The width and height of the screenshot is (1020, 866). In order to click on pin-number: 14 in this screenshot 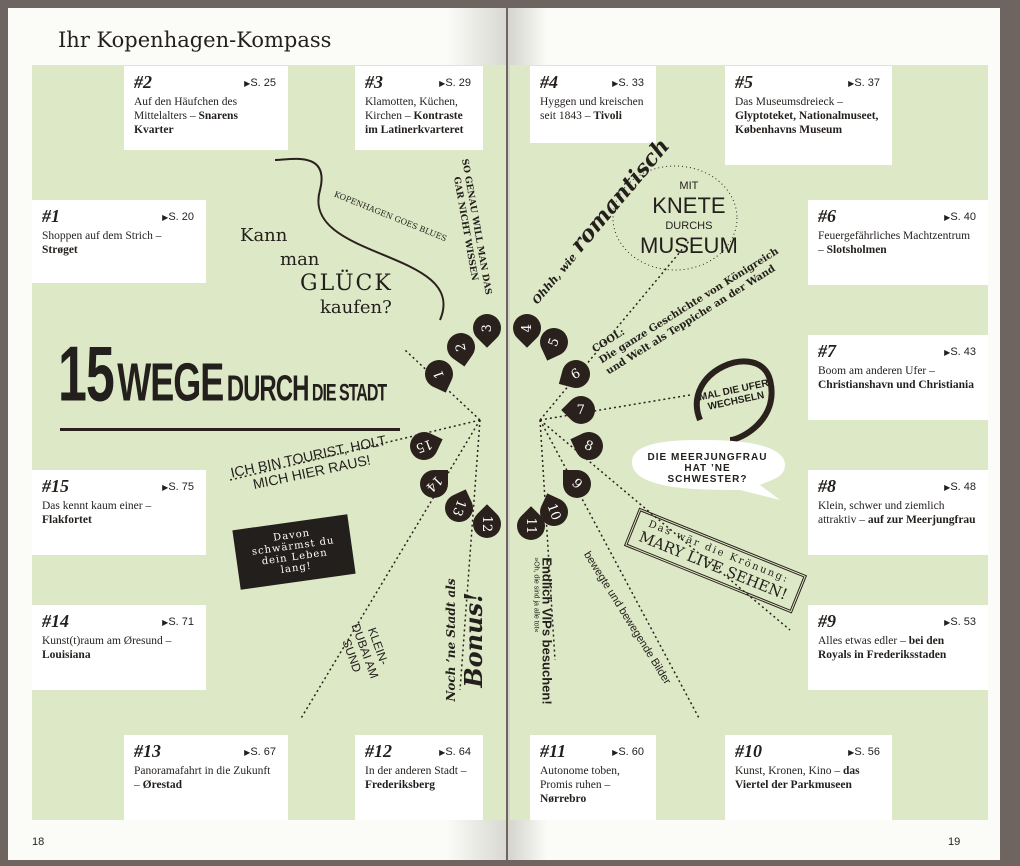, I will do `click(434, 484)`.